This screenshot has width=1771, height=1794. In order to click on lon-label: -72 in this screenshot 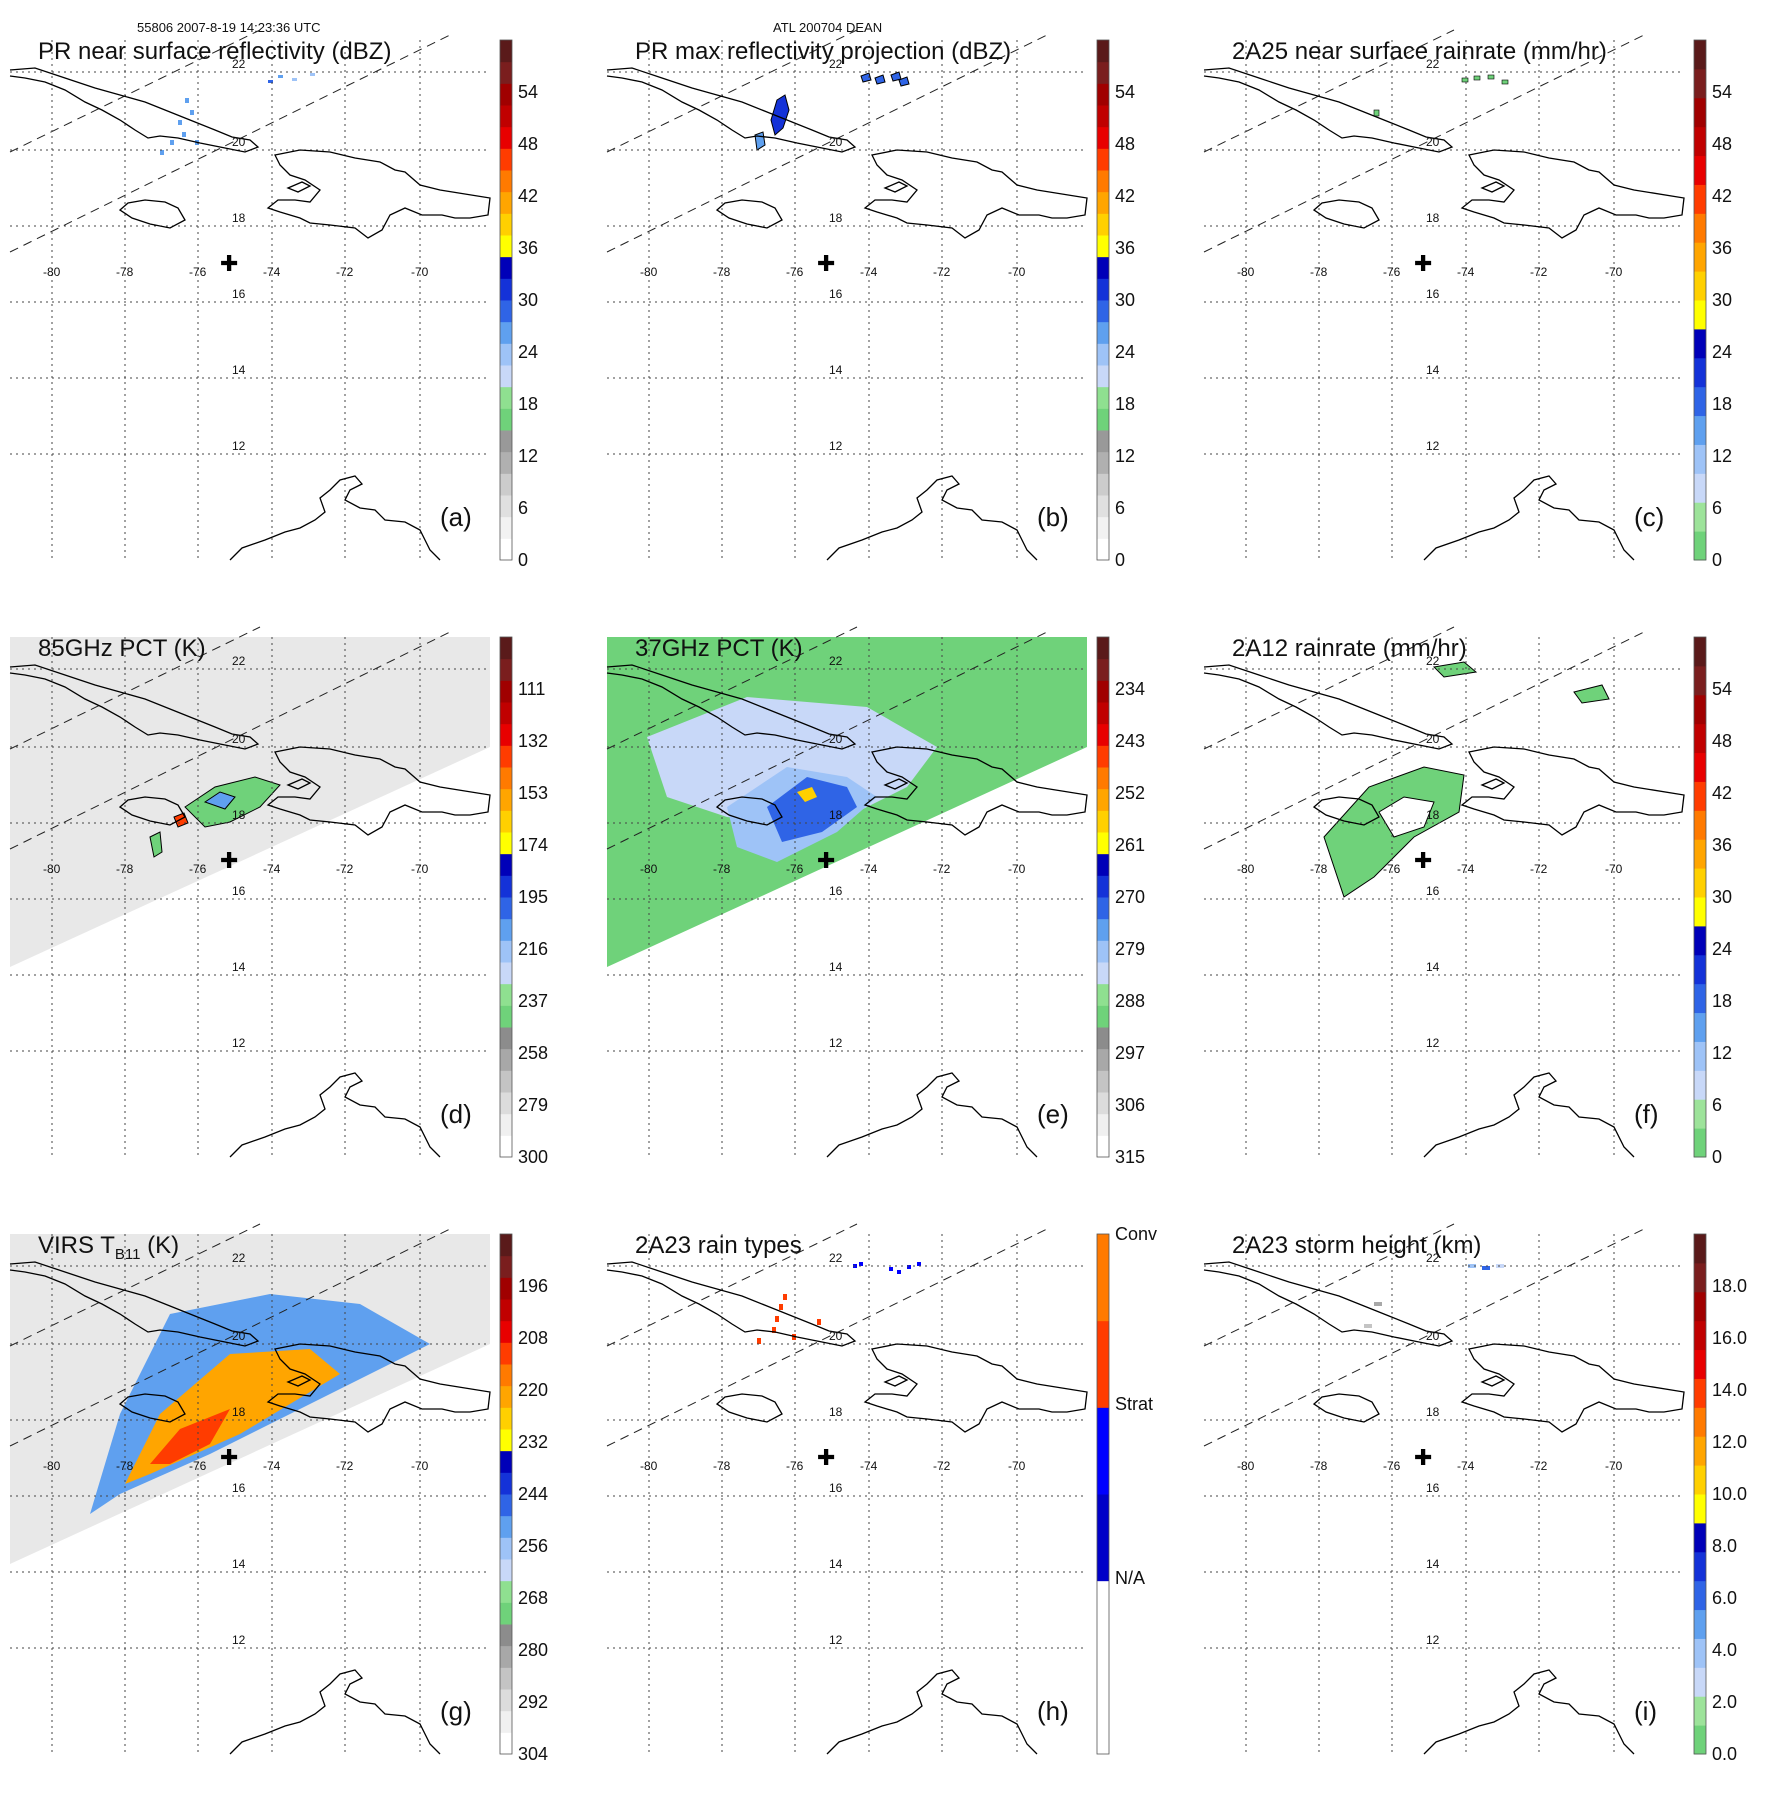, I will do `click(345, 272)`.